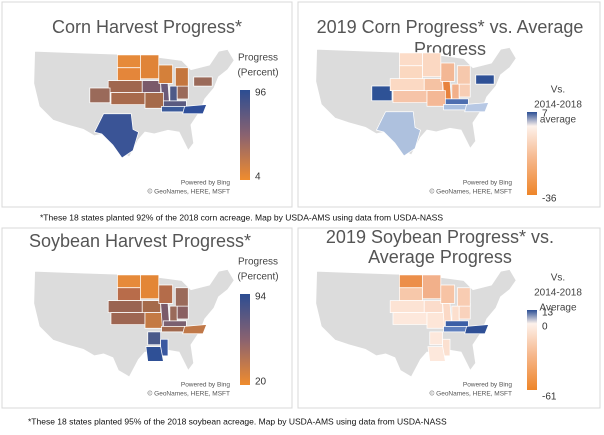 This screenshot has height=435, width=604. I want to click on map-title: 2019 Soybean Progress* vs., so click(440, 237).